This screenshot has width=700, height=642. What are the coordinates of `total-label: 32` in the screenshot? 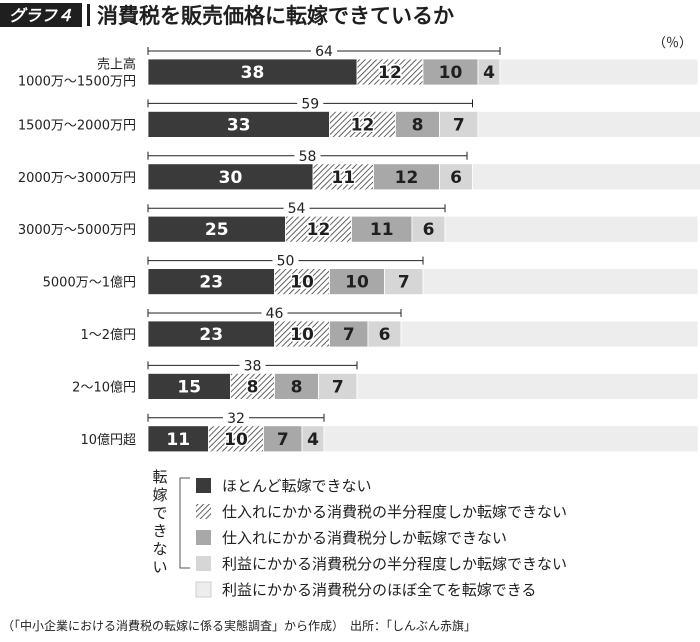 It's located at (236, 419).